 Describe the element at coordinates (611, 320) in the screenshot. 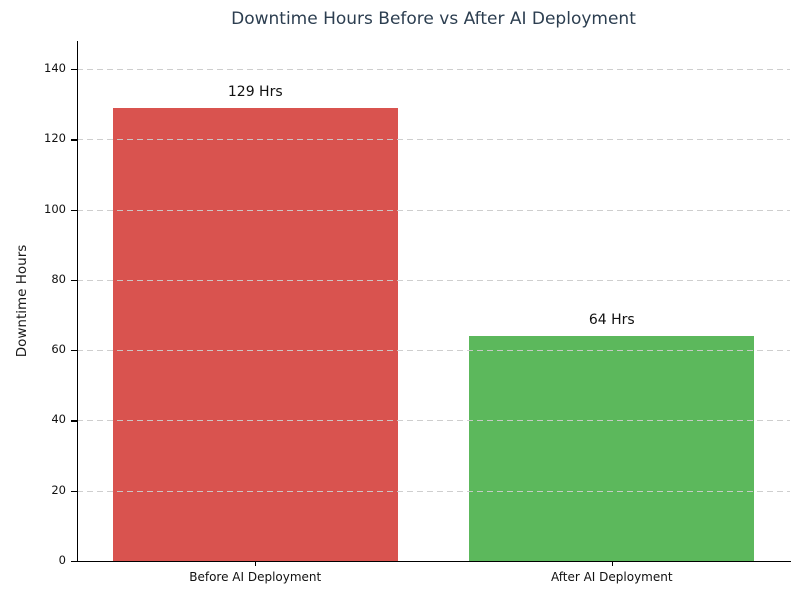

I see `bar-value-label-after-ai-deployment: 64 Hrs` at that location.